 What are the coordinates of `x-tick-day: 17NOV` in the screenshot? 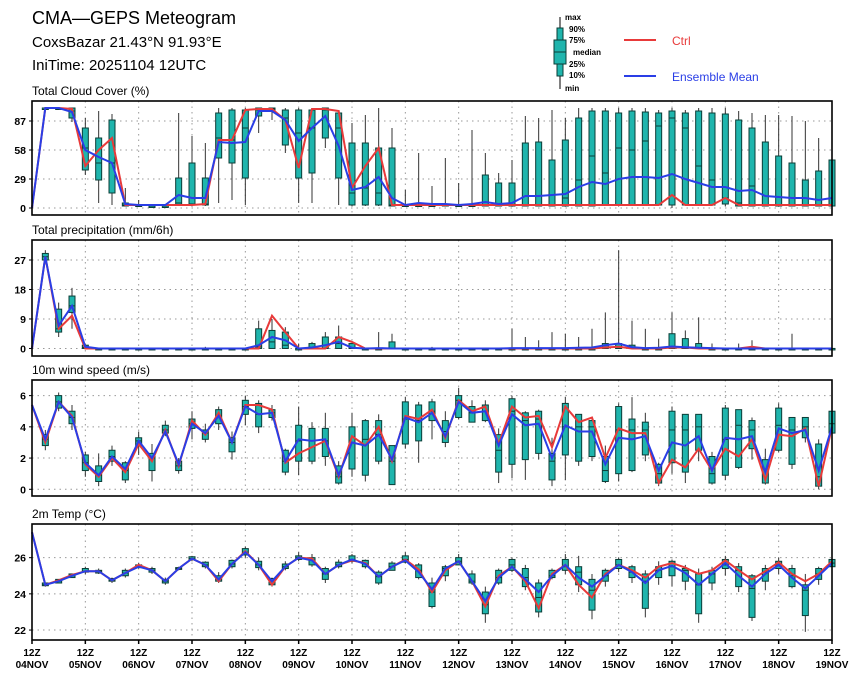 It's located at (725, 665).